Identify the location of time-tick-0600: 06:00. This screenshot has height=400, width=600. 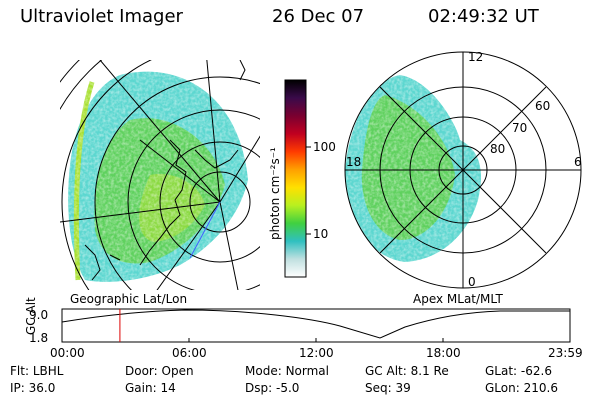
(189, 353).